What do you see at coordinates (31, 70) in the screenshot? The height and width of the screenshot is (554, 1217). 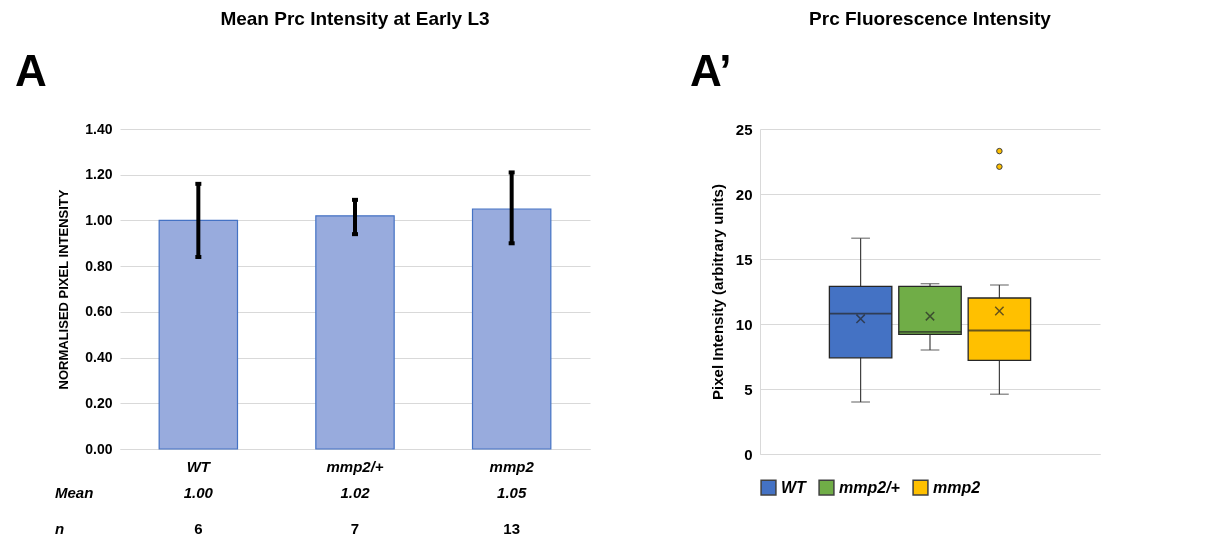 I see `text: A` at bounding box center [31, 70].